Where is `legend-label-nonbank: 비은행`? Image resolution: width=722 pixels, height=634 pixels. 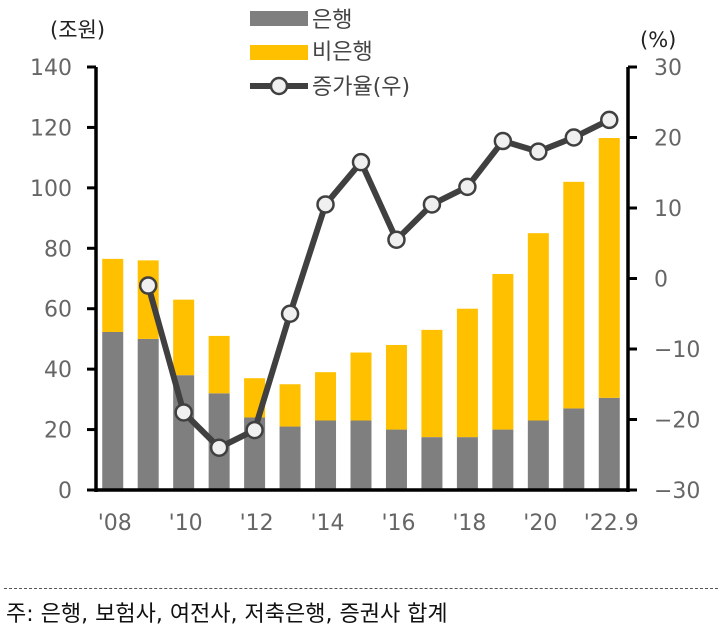
legend-label-nonbank: 비은행 is located at coordinates (342, 52).